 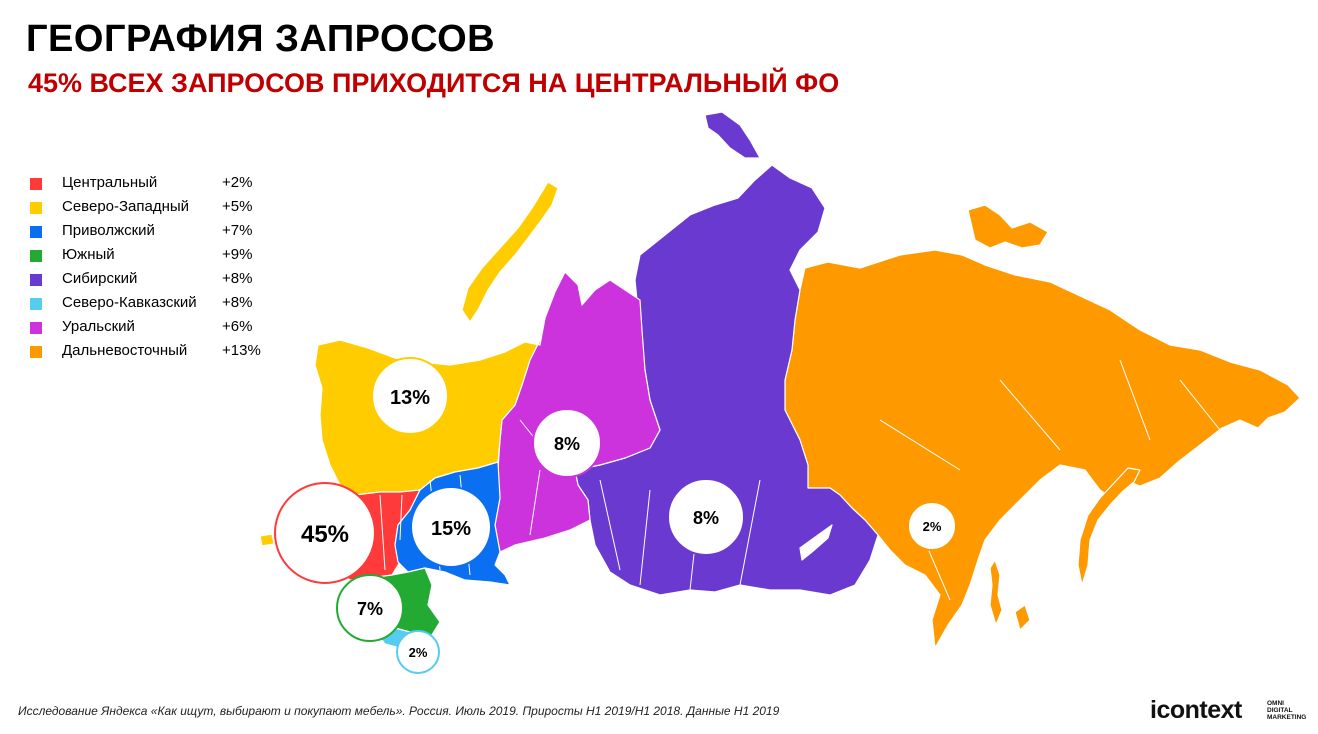 I want to click on region-northwest-kaliningrad, so click(x=267, y=540).